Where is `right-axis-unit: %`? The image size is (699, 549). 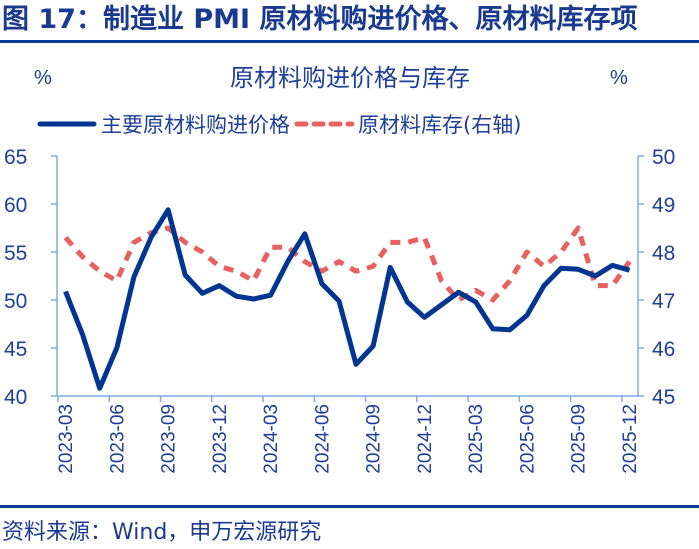 right-axis-unit: % is located at coordinates (619, 78).